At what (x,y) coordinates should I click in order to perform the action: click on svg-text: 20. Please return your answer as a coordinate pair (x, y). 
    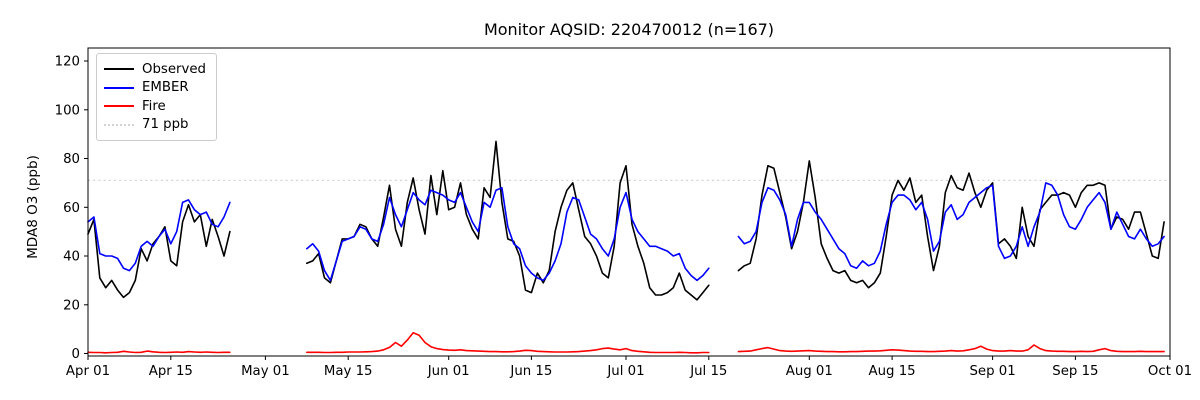
    Looking at the image, I should click on (71, 305).